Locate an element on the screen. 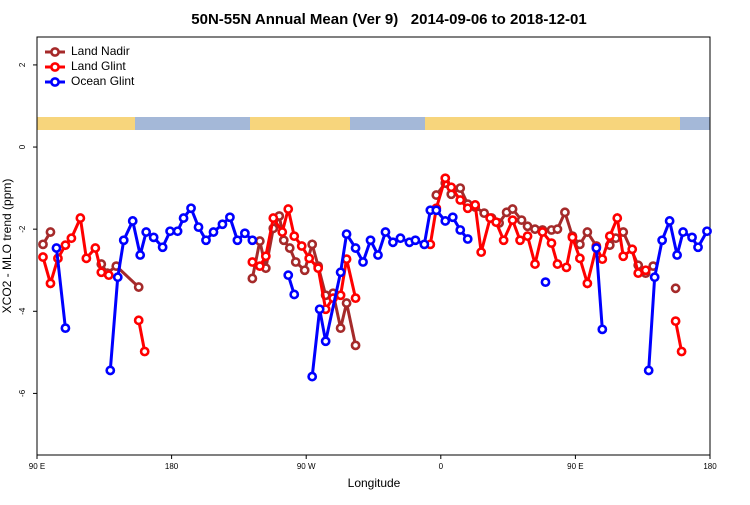  y-tick-label: 2 is located at coordinates (22, 64).